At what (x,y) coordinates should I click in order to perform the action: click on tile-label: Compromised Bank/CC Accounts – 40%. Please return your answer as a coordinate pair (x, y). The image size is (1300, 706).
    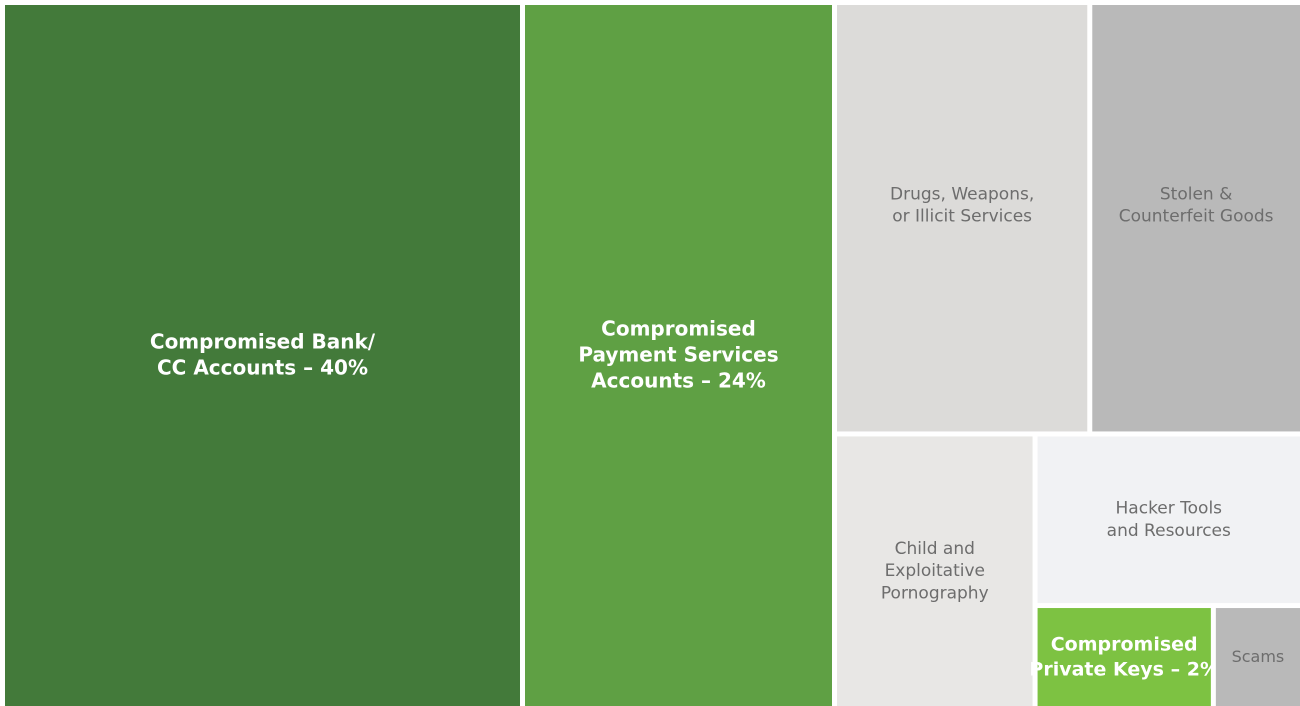
    Looking at the image, I should click on (263, 354).